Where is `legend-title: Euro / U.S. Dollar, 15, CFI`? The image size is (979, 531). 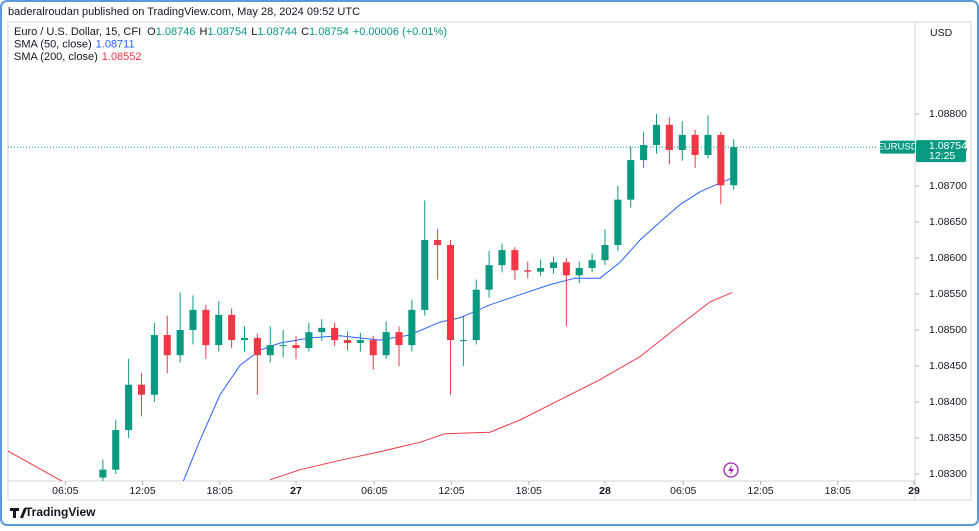
legend-title: Euro / U.S. Dollar, 15, CFI is located at coordinates (77, 32).